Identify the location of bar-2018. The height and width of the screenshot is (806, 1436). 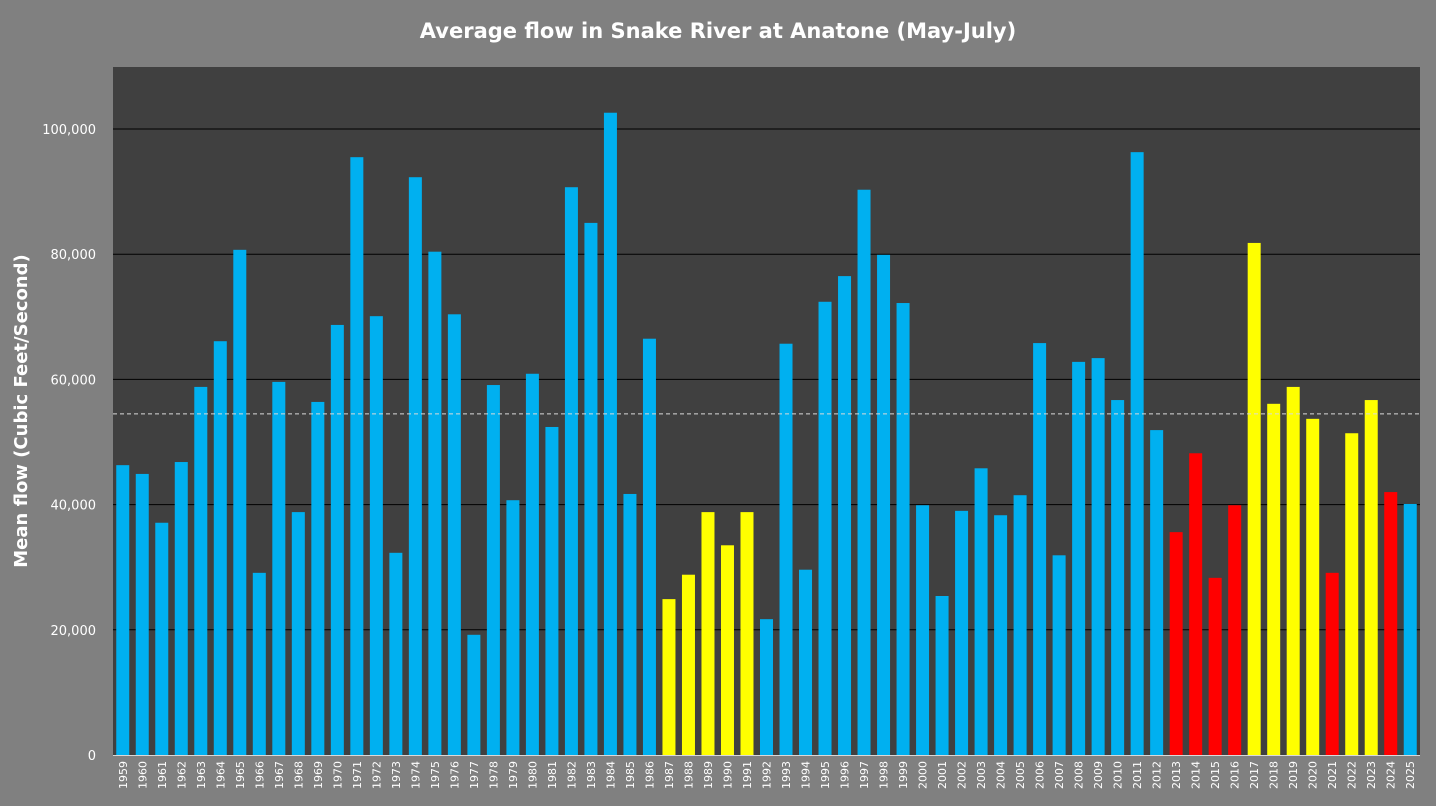
(1274, 579).